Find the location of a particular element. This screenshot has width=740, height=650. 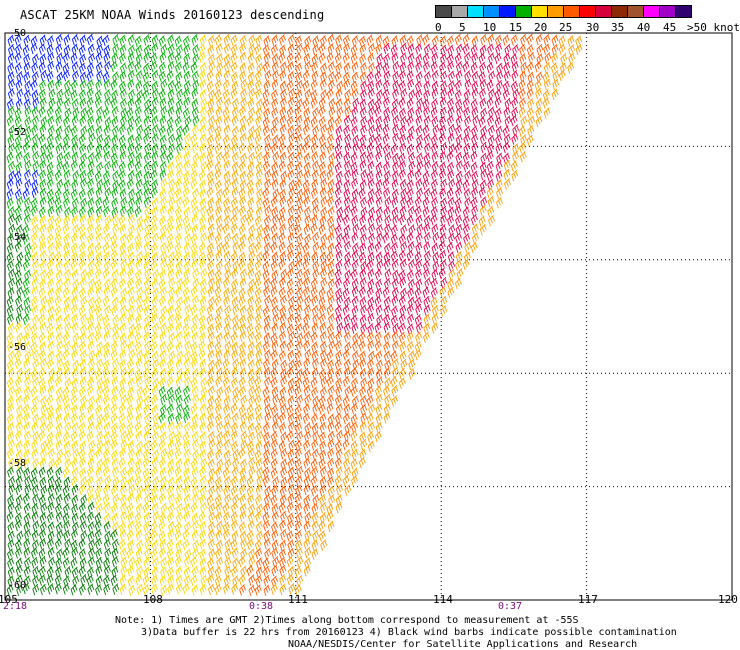

lon-label: 117 is located at coordinates (588, 599).